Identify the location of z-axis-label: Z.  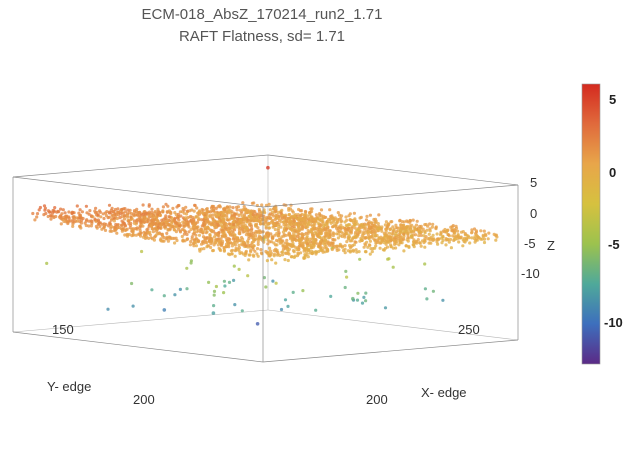
(551, 245).